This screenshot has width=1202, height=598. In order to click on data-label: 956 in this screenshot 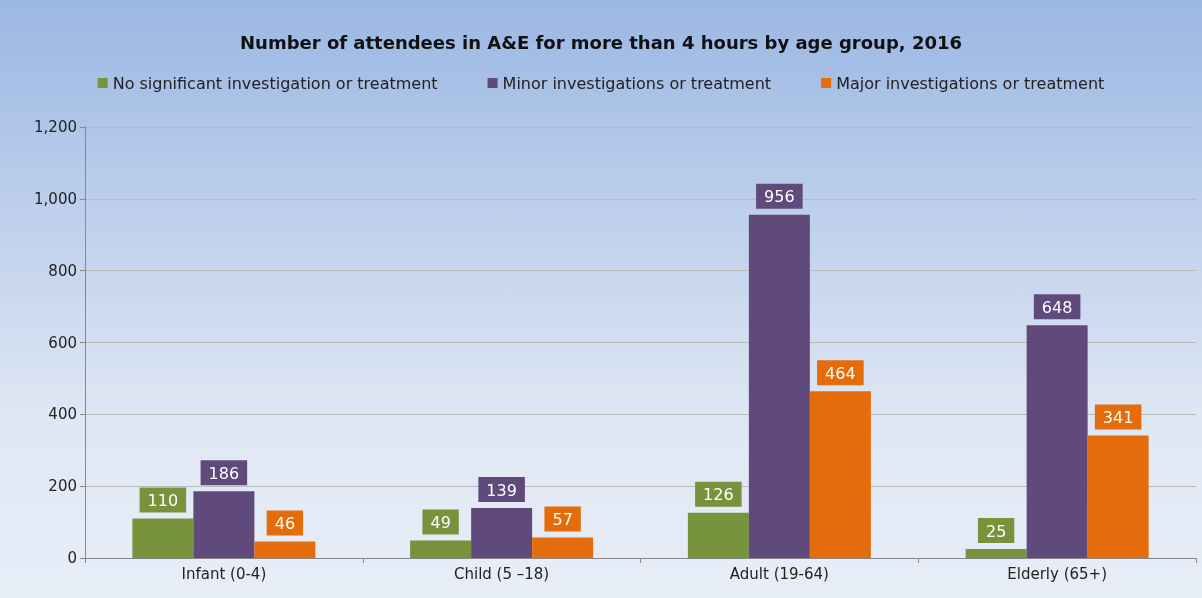, I will do `click(779, 197)`.